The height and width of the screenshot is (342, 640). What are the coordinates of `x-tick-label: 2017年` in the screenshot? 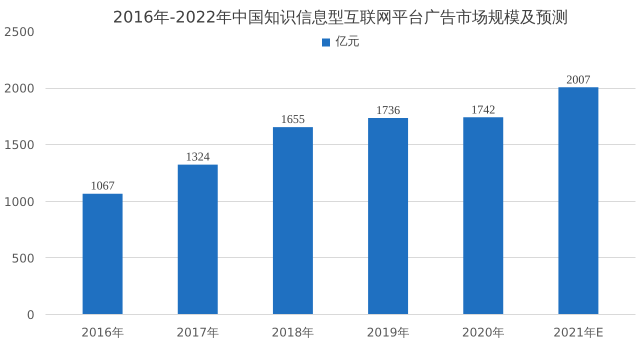 It's located at (198, 333).